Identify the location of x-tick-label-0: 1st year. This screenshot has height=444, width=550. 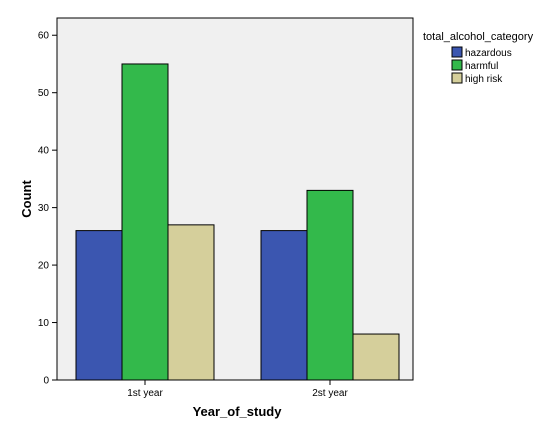
(145, 393).